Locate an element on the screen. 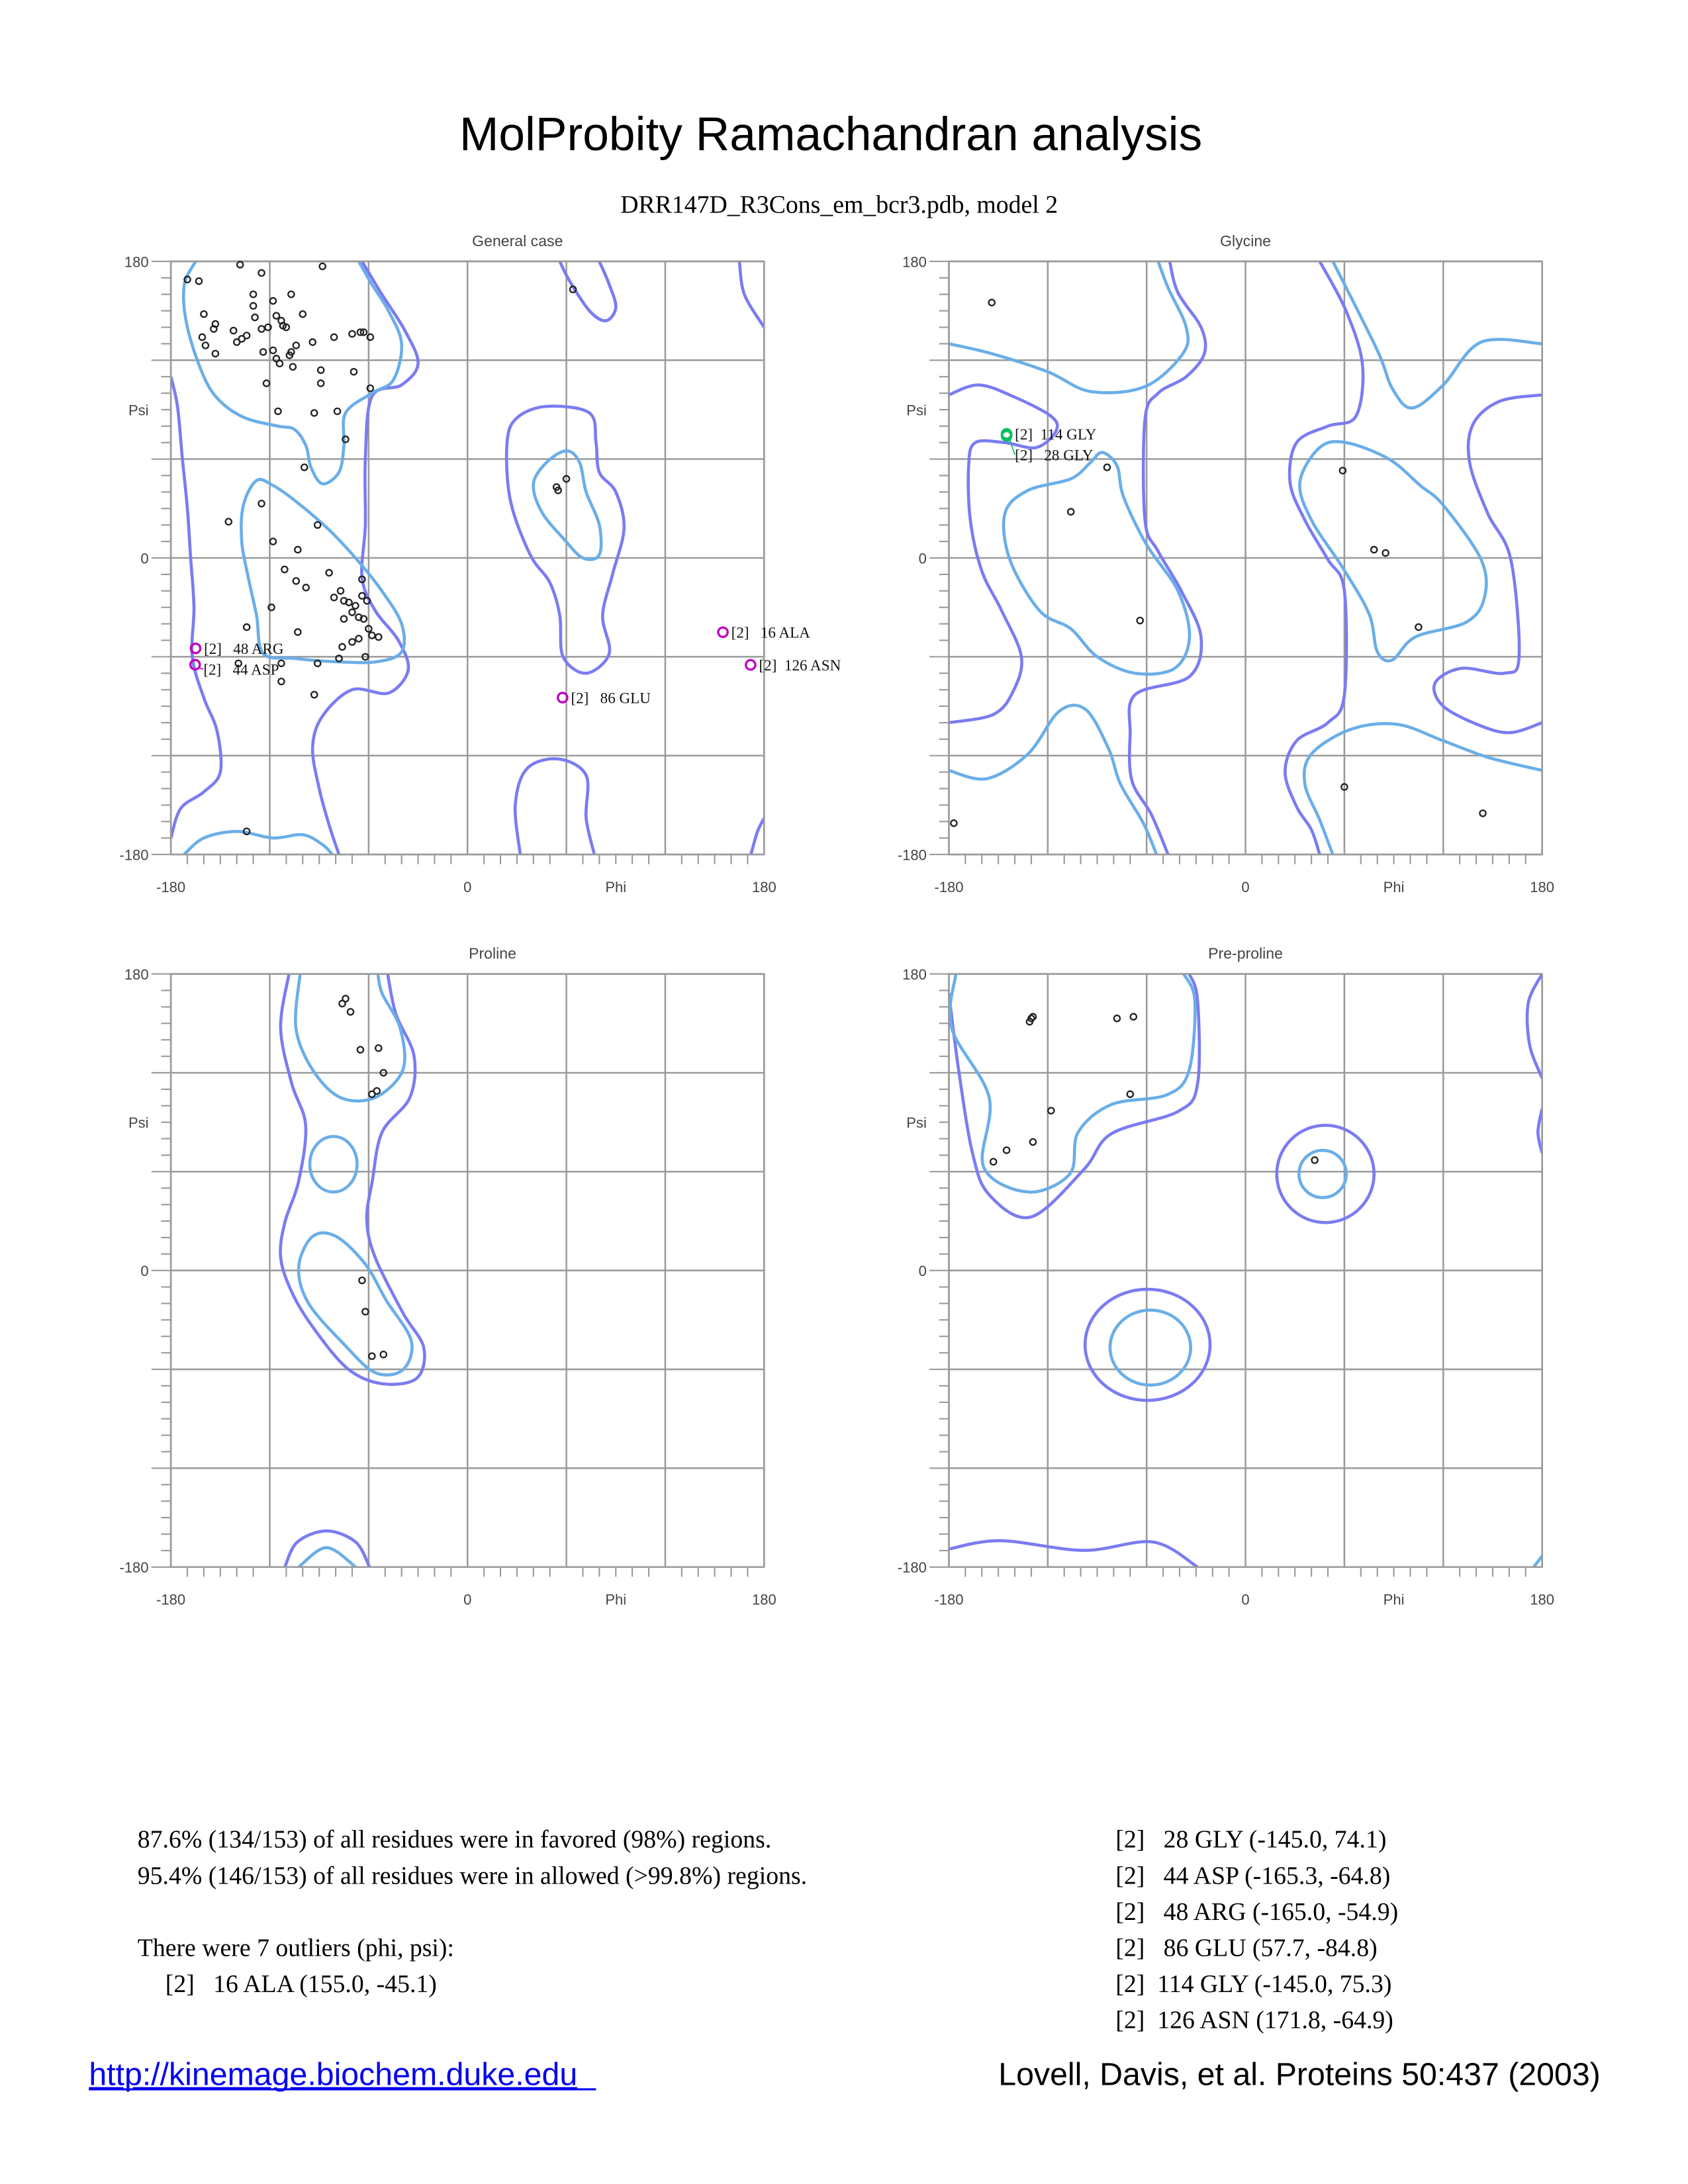 The width and height of the screenshot is (1688, 2184). report-subtitle: DRR147D_R3Cons_em_bcr3.pdb, model 2 is located at coordinates (839, 204).